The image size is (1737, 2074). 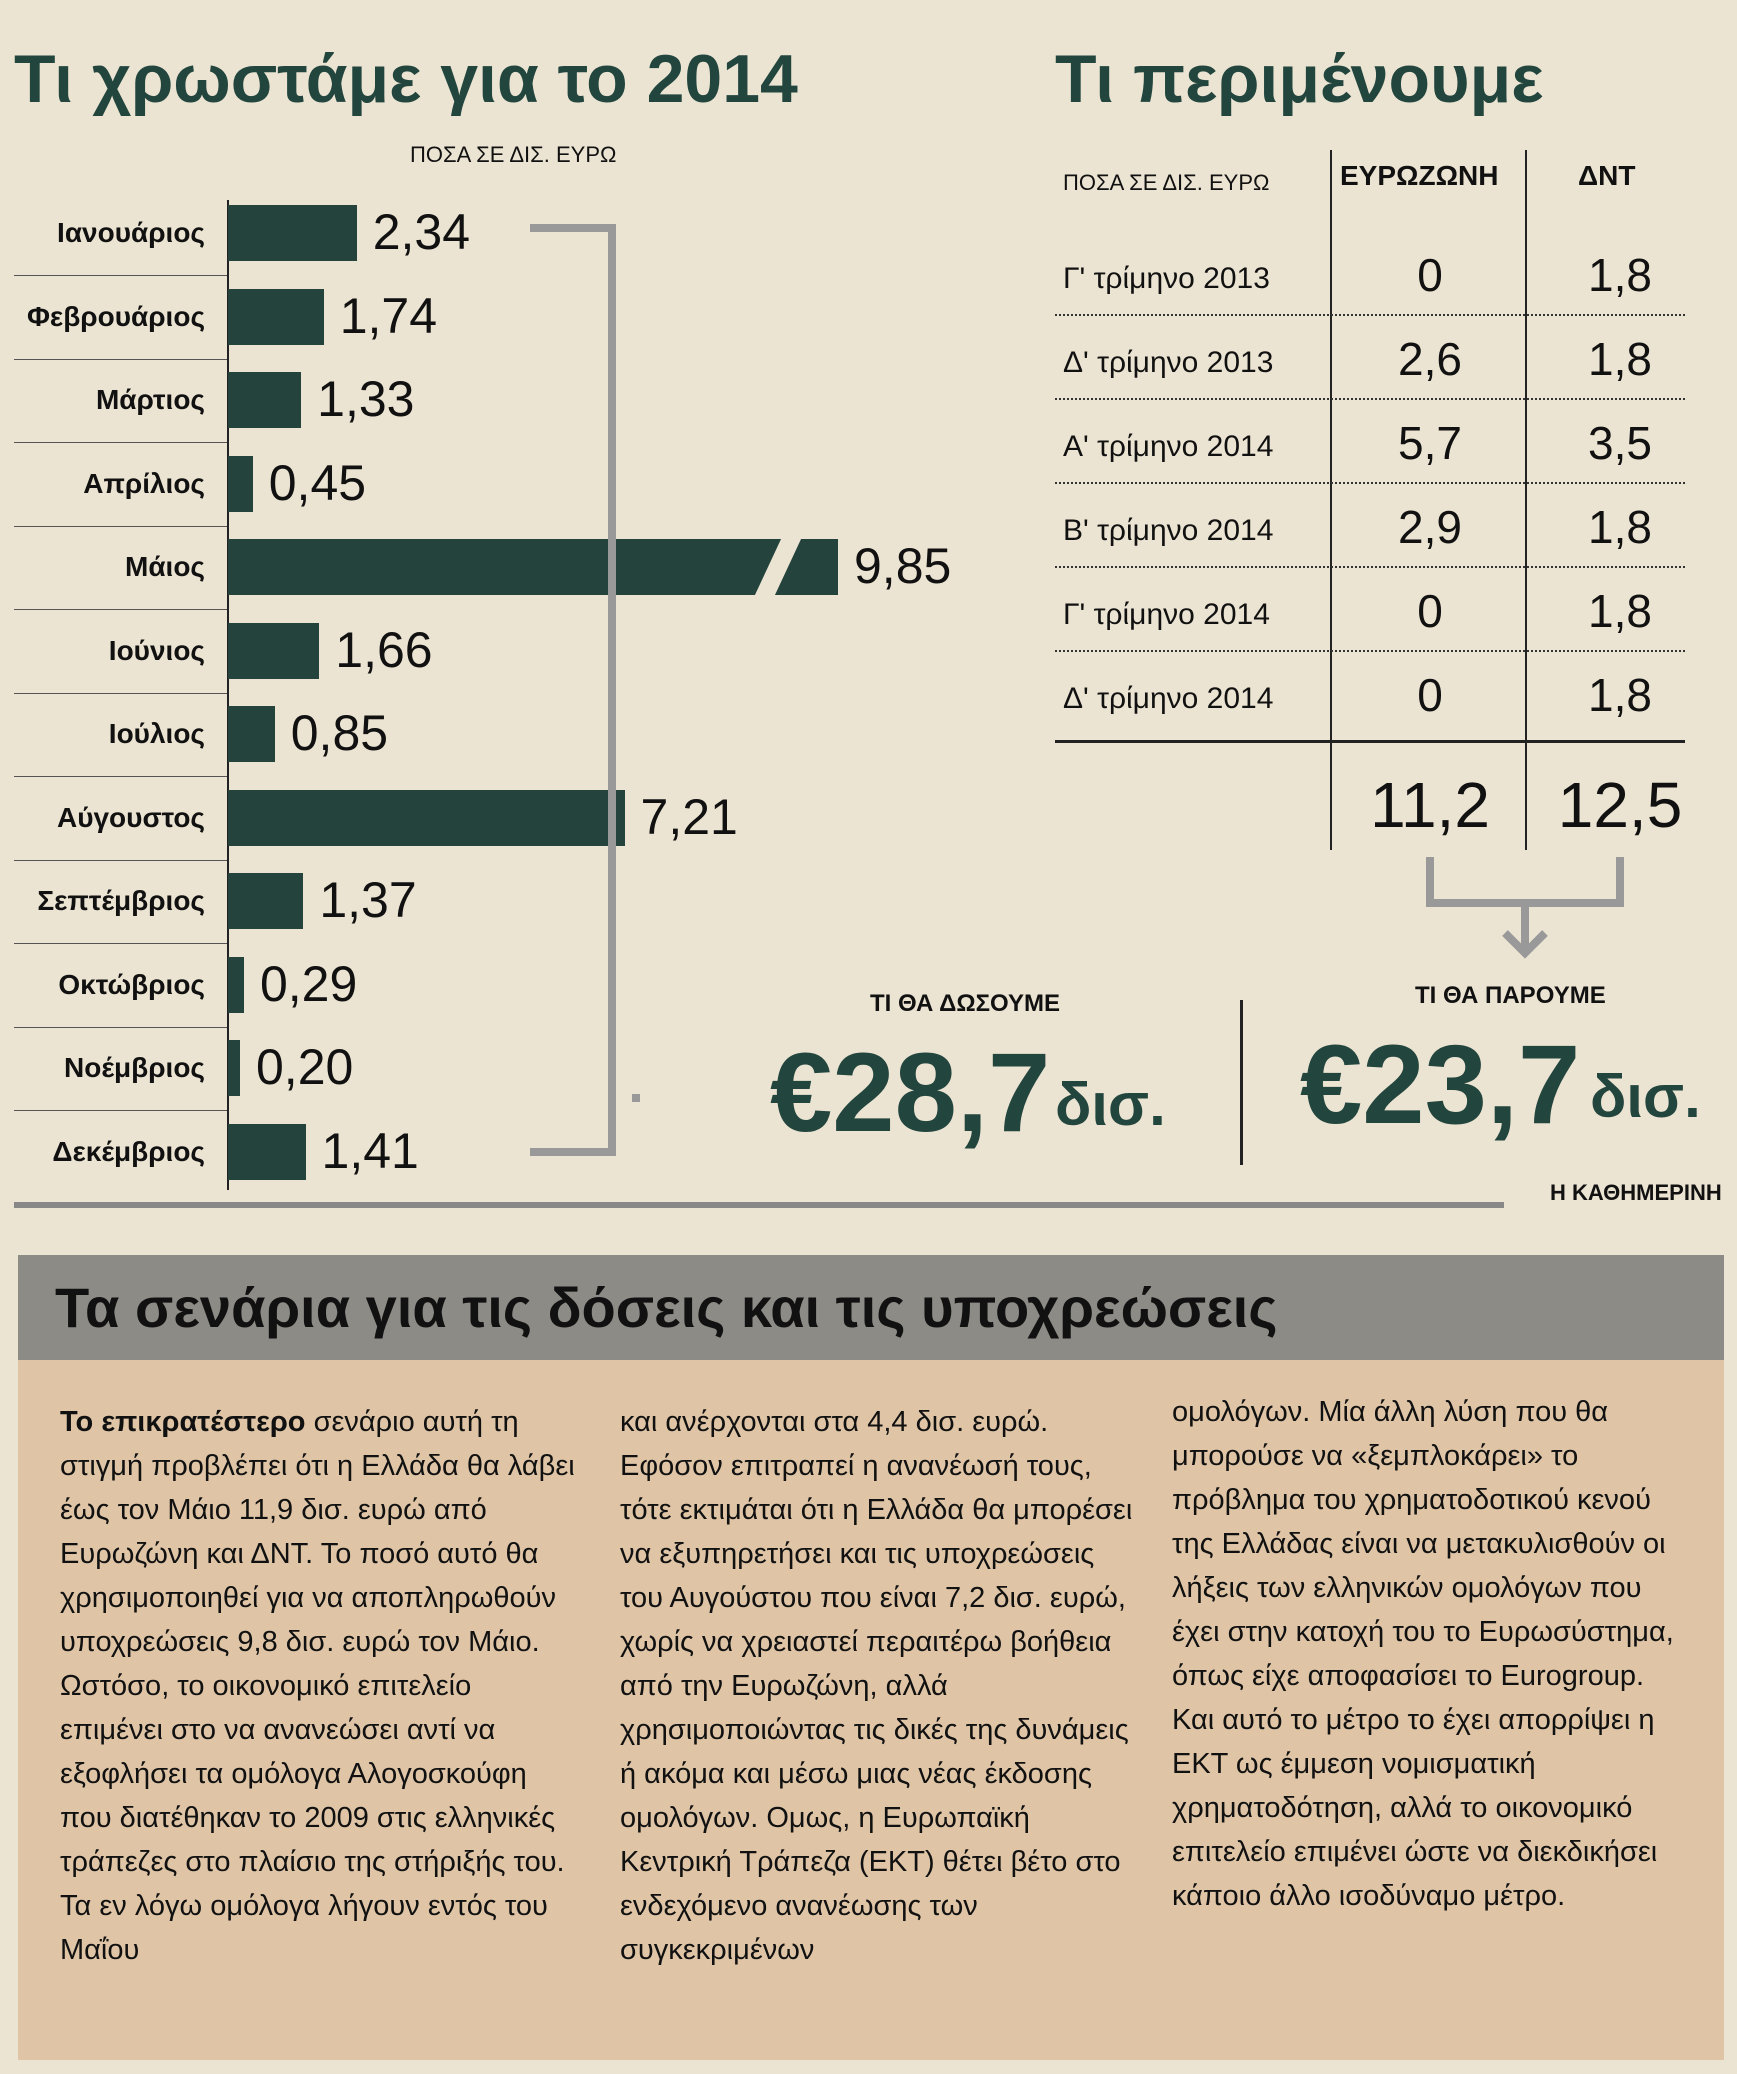 I want to click on month-label: Οκτώβριος, so click(x=131, y=984).